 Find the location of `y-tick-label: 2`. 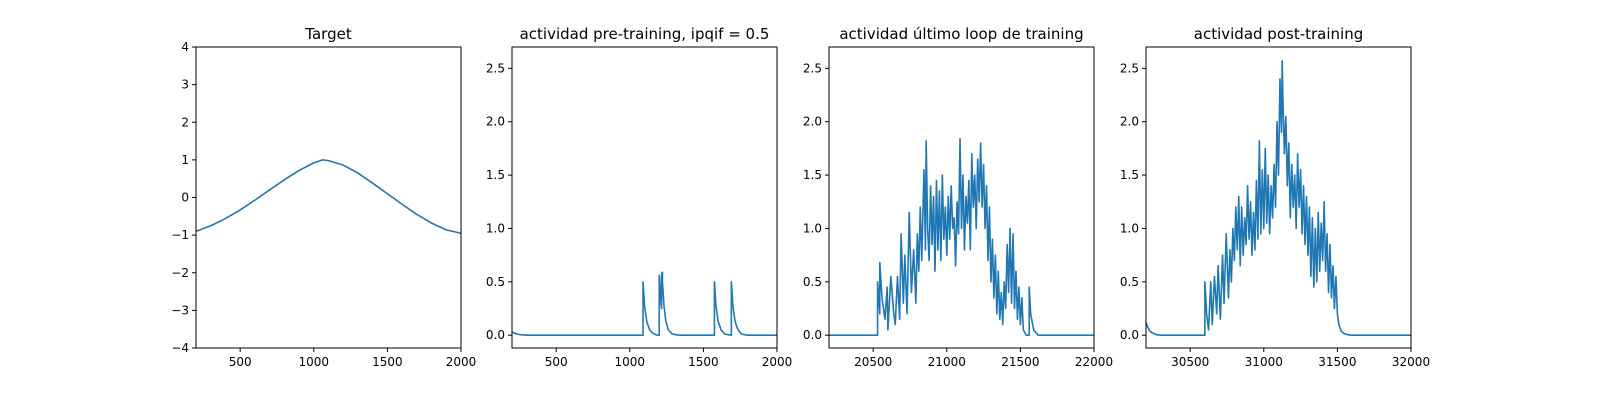

y-tick-label: 2 is located at coordinates (185, 122).